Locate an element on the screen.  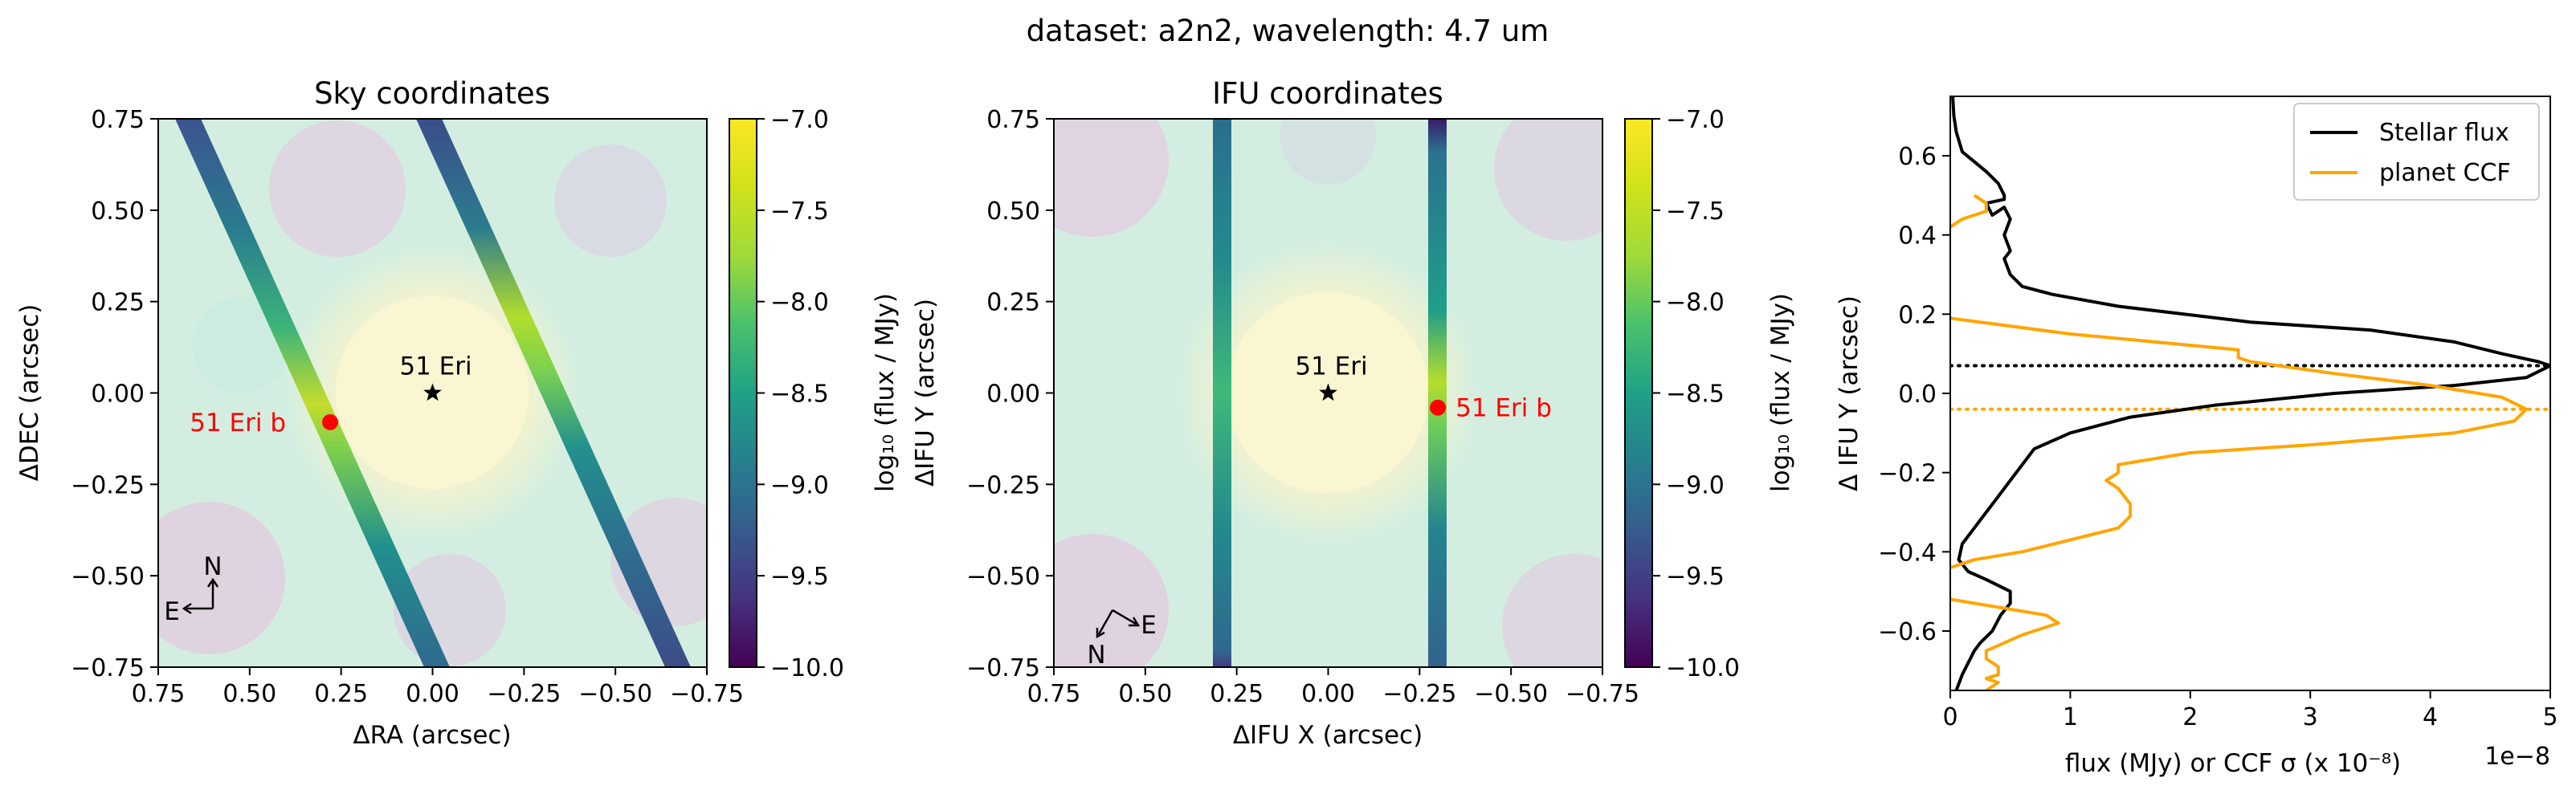
legend-label-planet-ccf: planet CCF is located at coordinates (2445, 173).